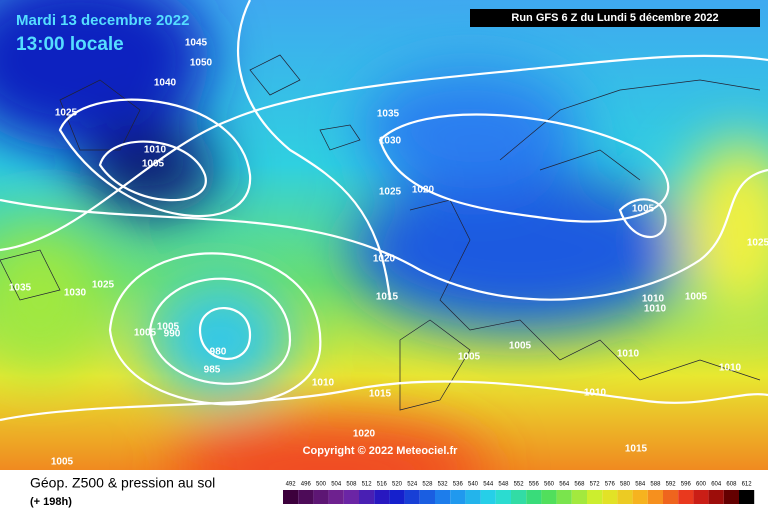 Image resolution: width=768 pixels, height=512 pixels. What do you see at coordinates (595, 485) in the screenshot?
I see `scale-label: 572` at bounding box center [595, 485].